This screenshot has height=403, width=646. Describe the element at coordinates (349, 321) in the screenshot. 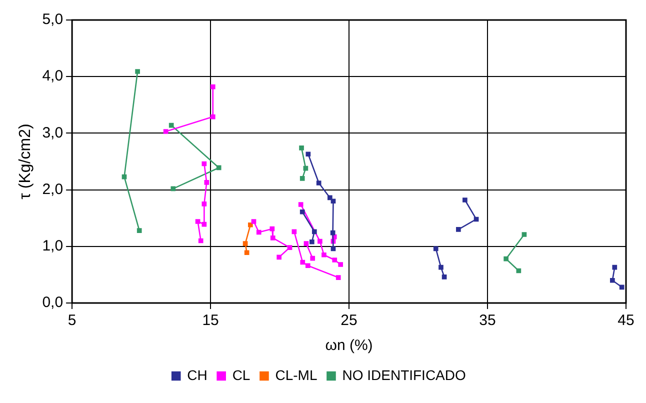

I see `x-tick-label: 25` at that location.